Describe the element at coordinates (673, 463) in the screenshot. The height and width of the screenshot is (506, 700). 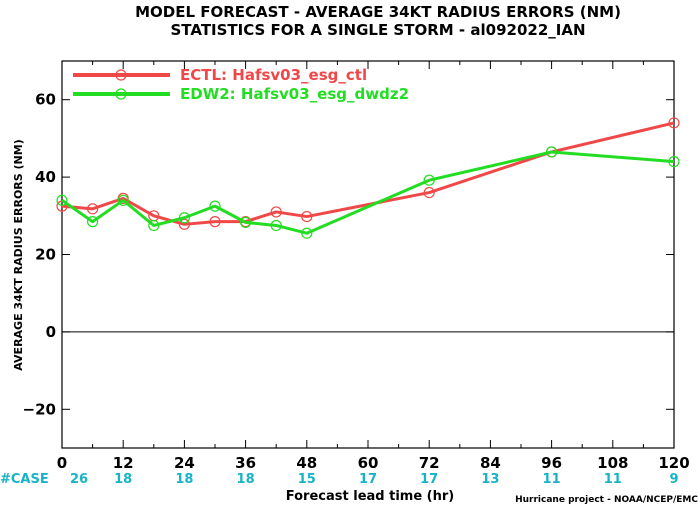
I see `x-tick-label: 120` at that location.